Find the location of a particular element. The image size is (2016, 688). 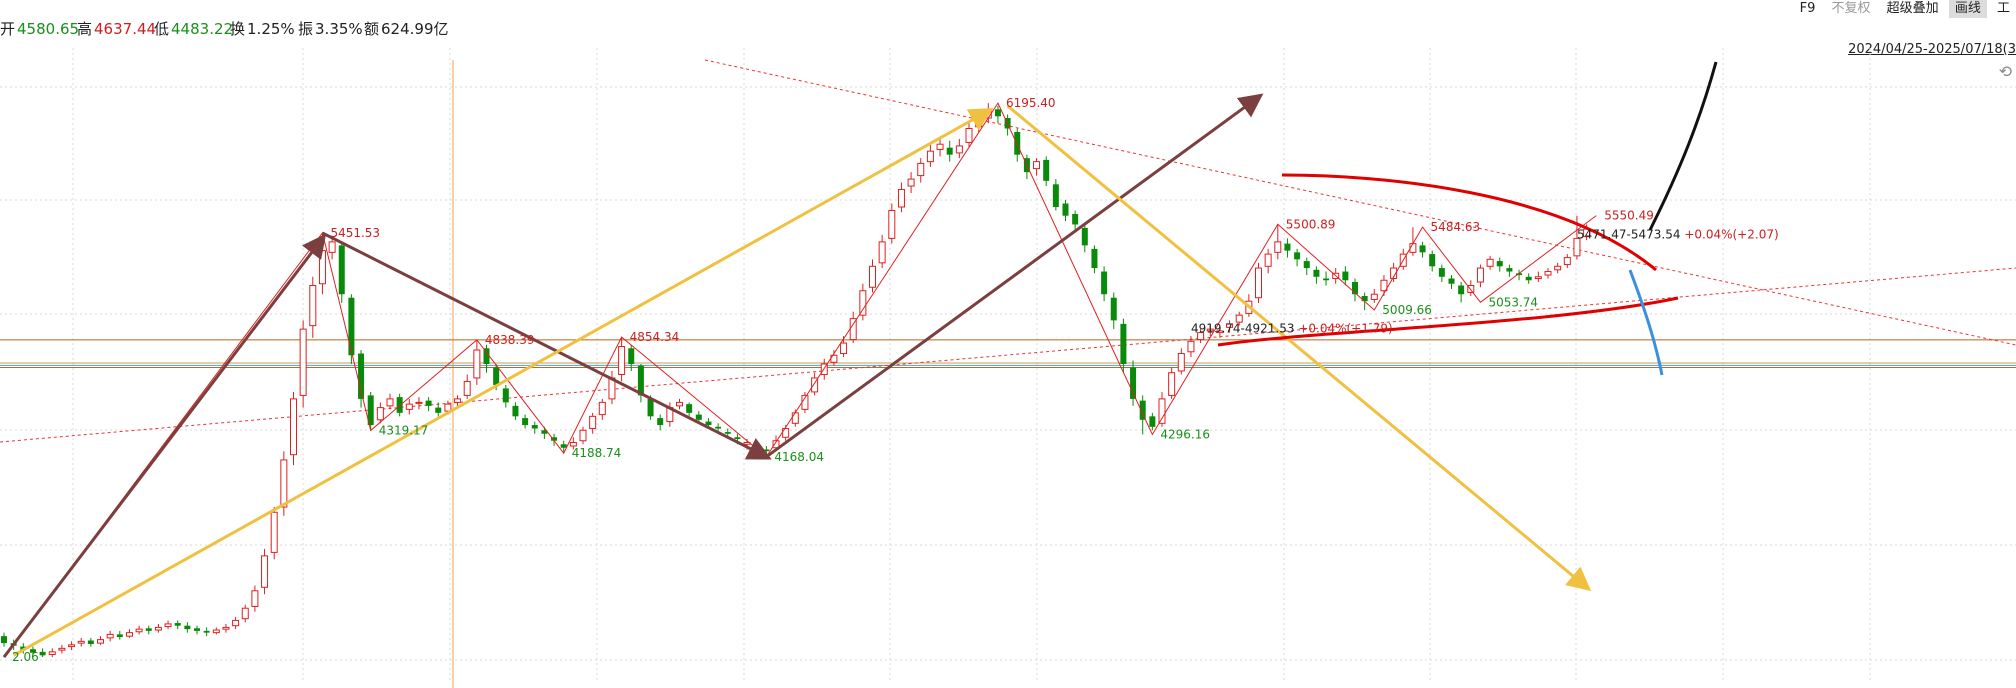

stat-0: 开 4580.65 is located at coordinates (39, 28).